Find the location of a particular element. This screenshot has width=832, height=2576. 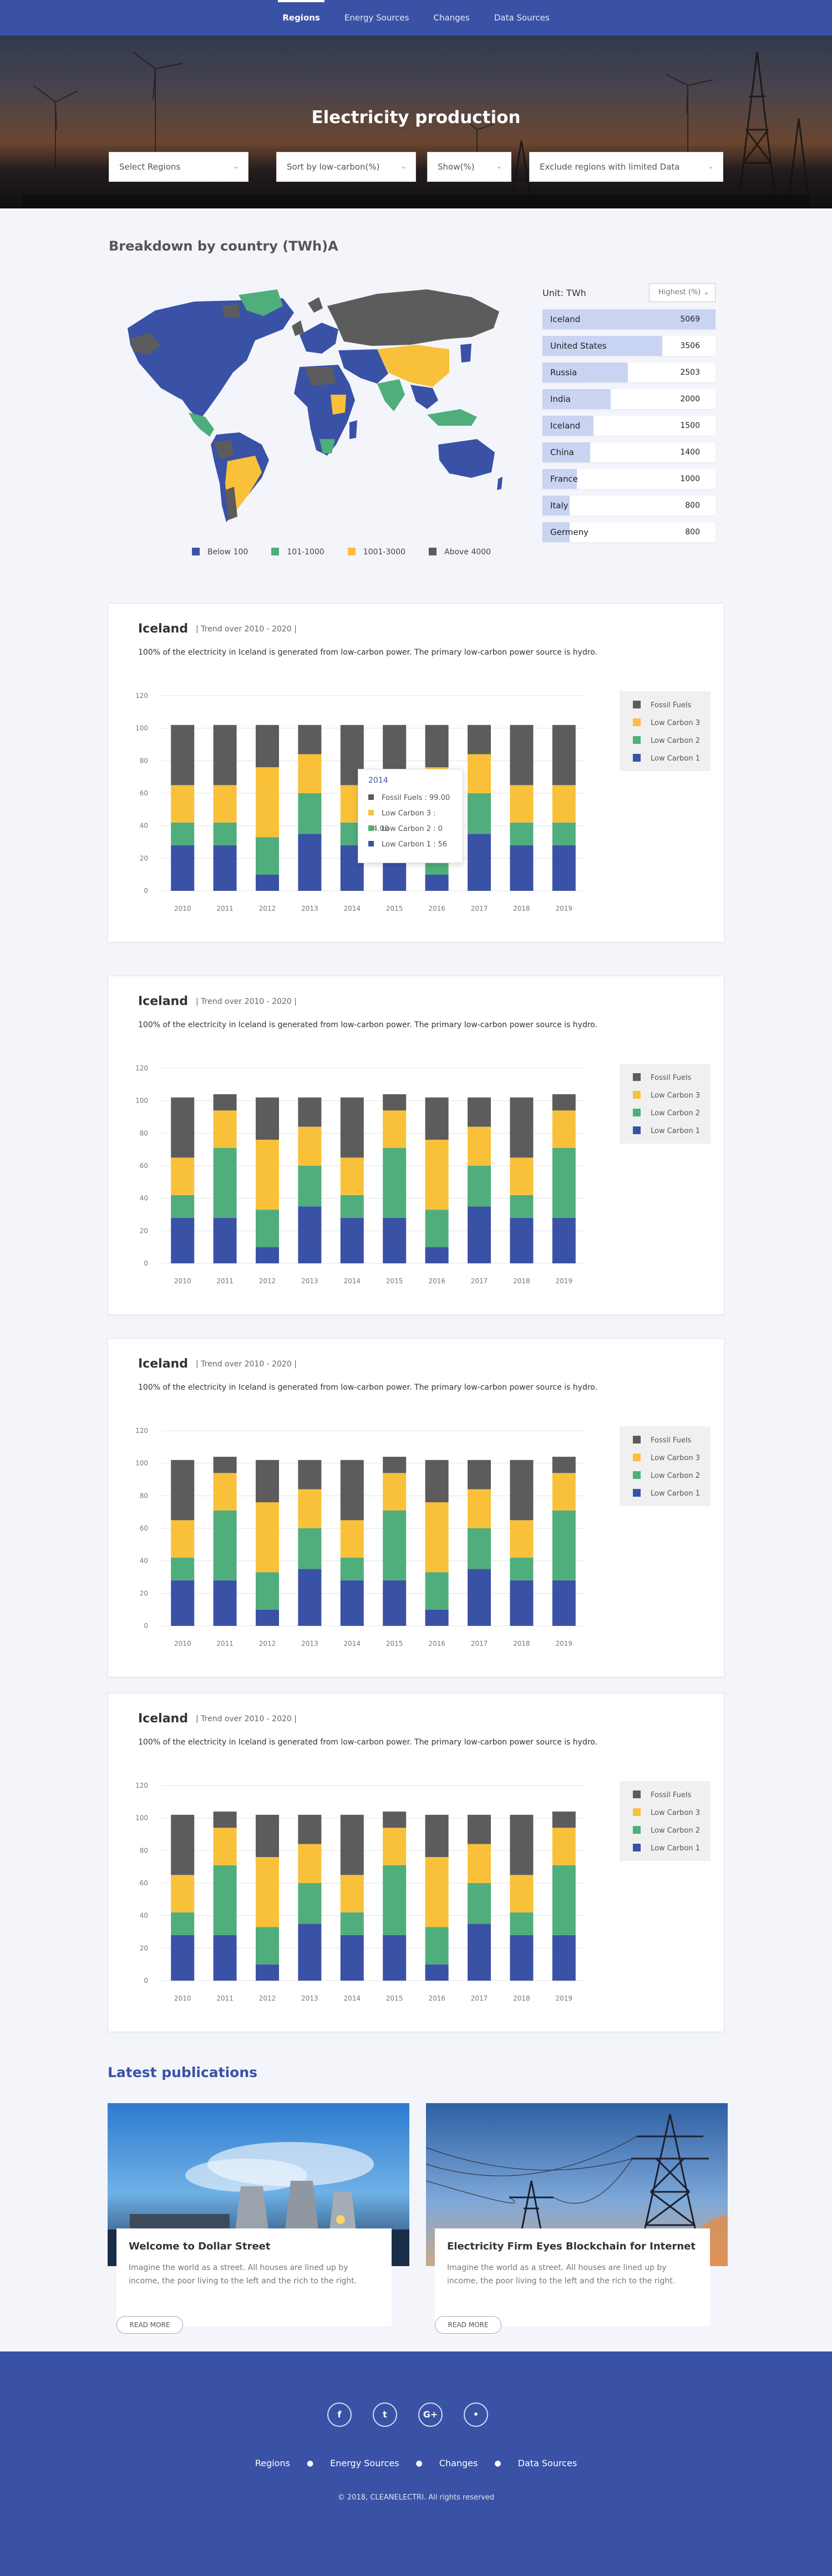

ranking-row: United States 3506 is located at coordinates (629, 346).